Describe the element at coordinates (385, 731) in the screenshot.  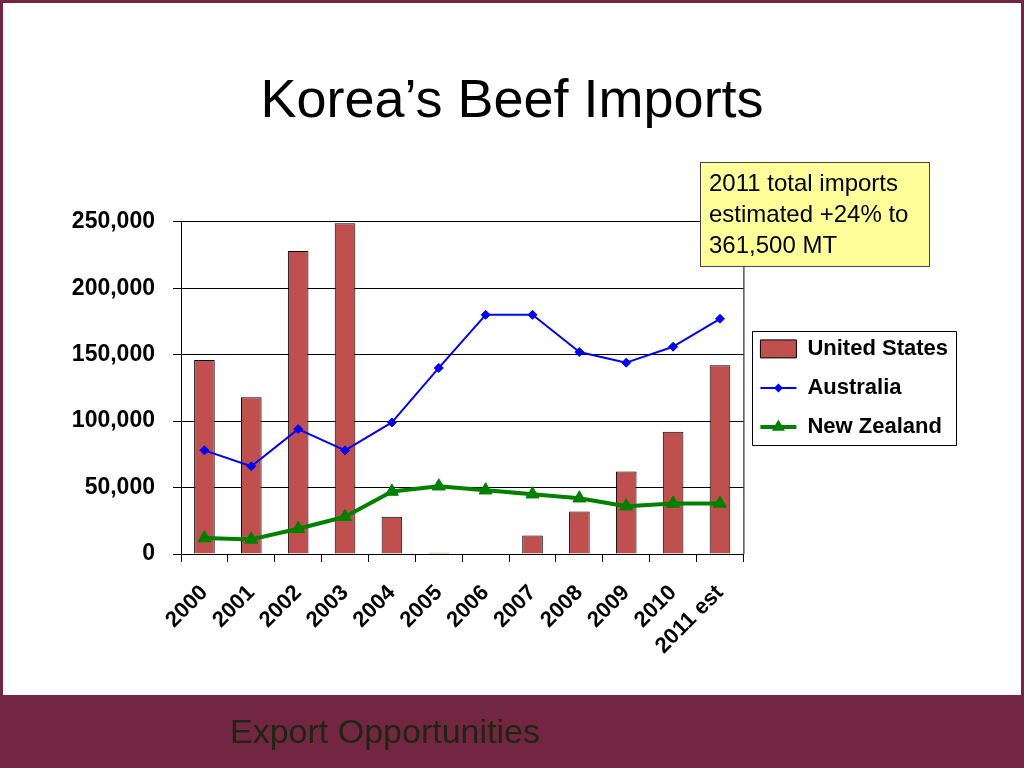
I see `text: Export Opportunities` at that location.